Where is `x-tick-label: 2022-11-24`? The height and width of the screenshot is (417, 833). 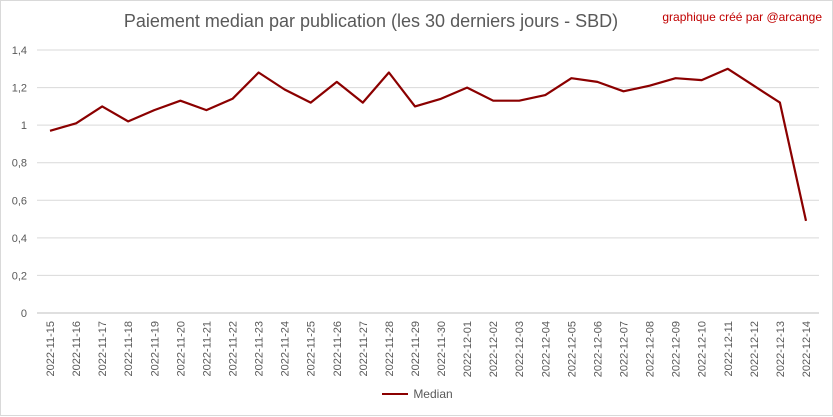
x-tick-label: 2022-11-24 is located at coordinates (286, 348).